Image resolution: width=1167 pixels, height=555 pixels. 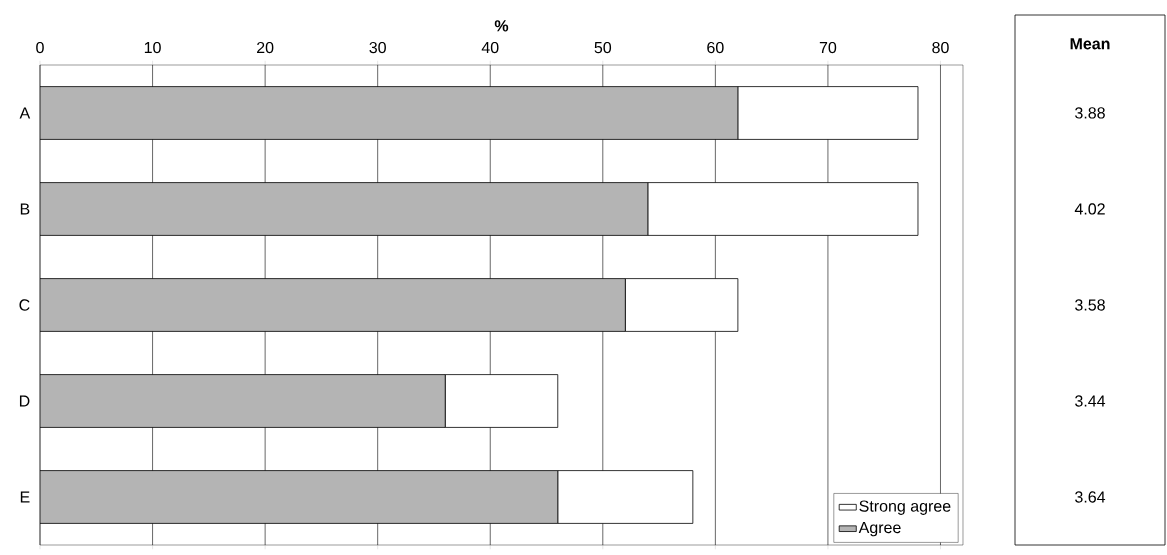 I want to click on text: Mean, so click(x=1090, y=44).